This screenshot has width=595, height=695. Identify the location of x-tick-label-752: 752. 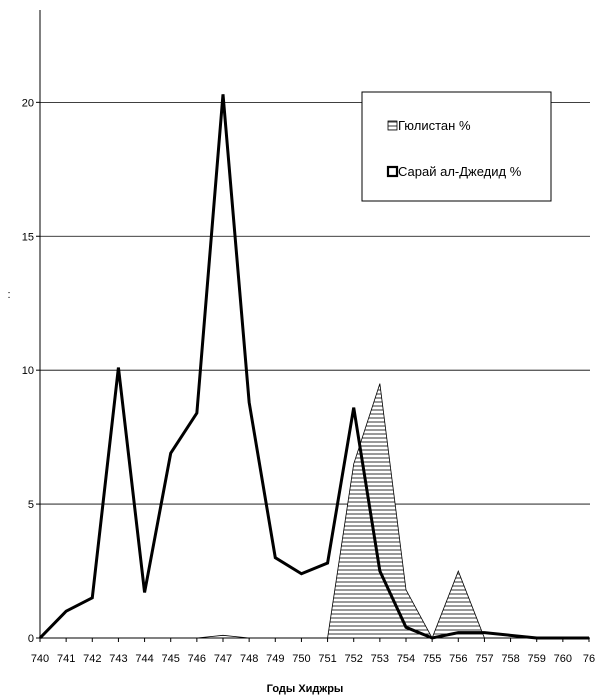
(354, 659).